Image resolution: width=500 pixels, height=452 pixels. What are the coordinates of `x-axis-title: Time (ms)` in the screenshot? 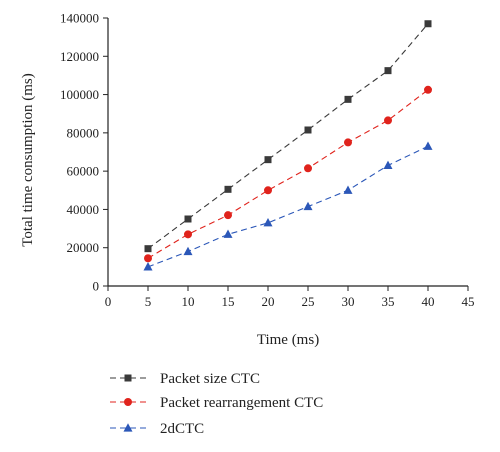 It's located at (288, 340).